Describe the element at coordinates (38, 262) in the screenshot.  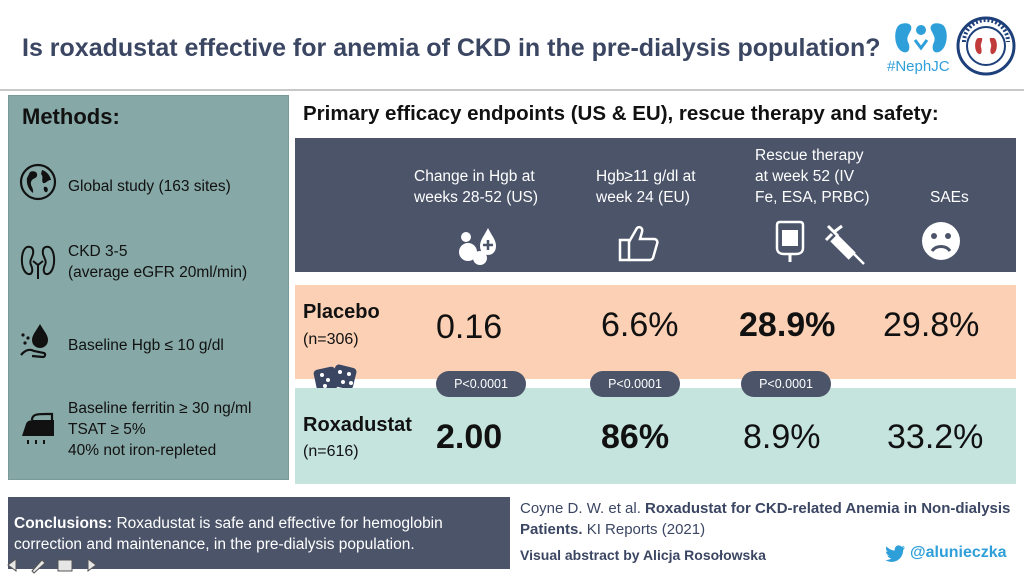
I see `kidneys-icon` at that location.